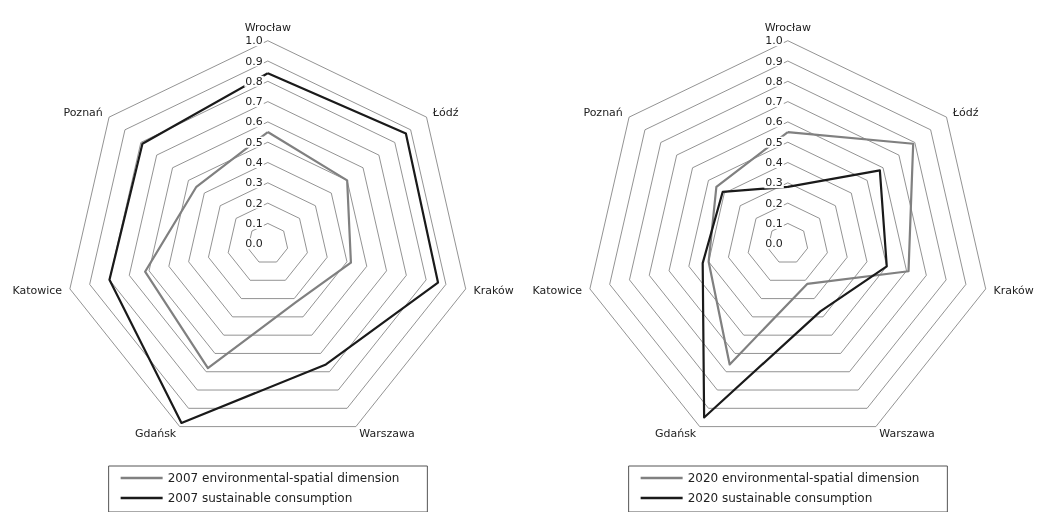 The image size is (1041, 512). Describe the element at coordinates (283, 478) in the screenshot. I see `legend-label: 2007 environmental-spatial dimension` at that location.